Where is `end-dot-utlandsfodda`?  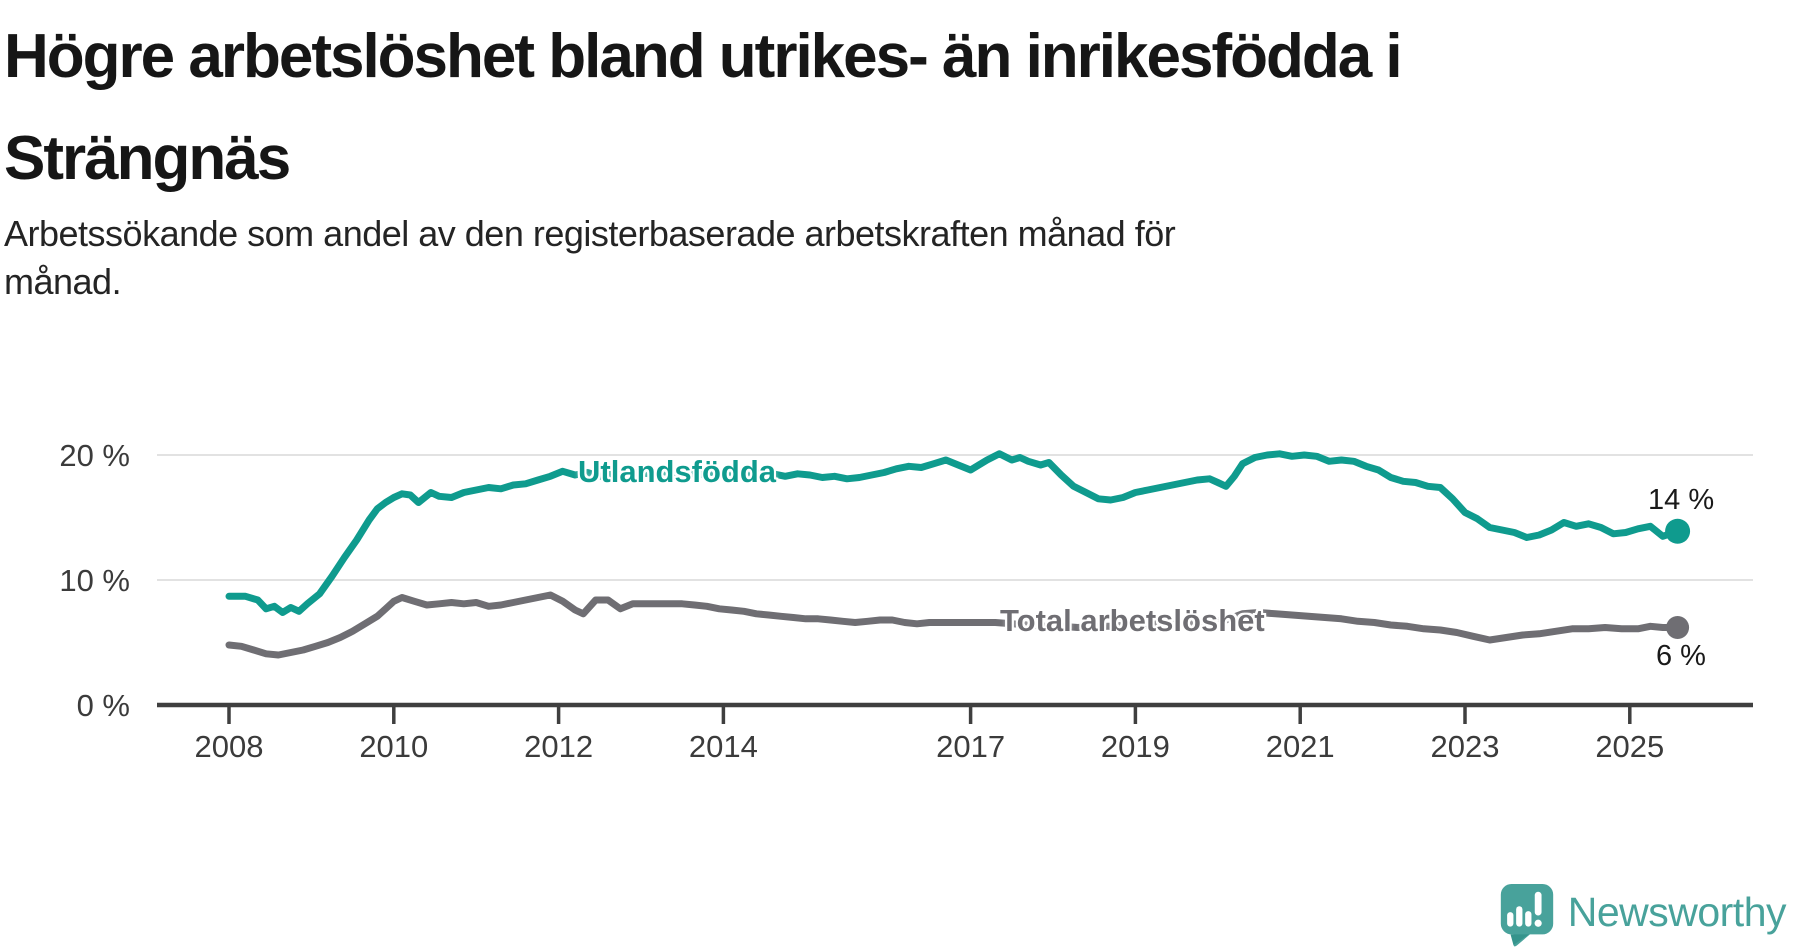
end-dot-utlandsfodda is located at coordinates (1678, 531).